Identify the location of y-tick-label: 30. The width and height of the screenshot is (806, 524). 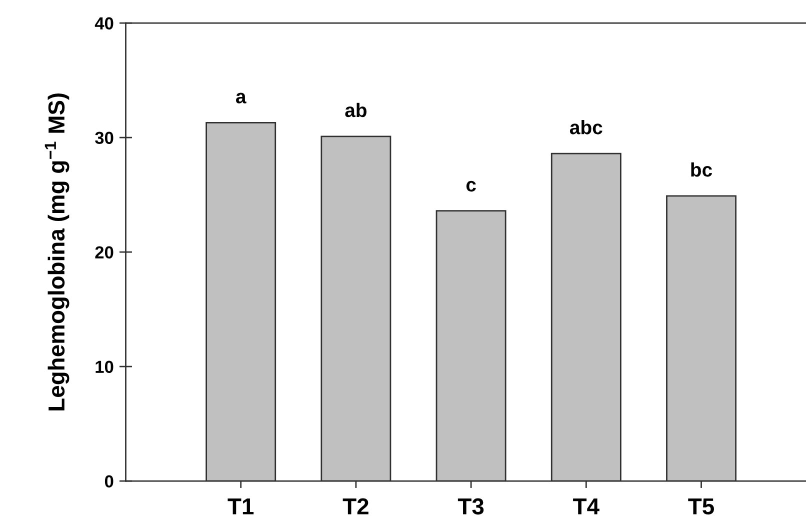
(104, 138).